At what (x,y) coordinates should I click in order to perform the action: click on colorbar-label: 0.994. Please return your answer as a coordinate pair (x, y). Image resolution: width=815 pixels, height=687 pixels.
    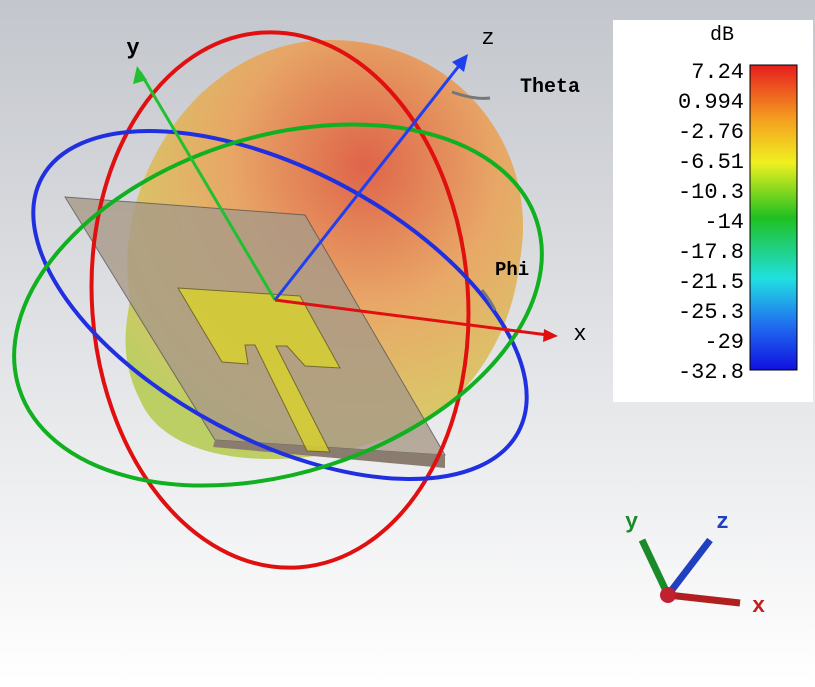
    Looking at the image, I should click on (711, 102).